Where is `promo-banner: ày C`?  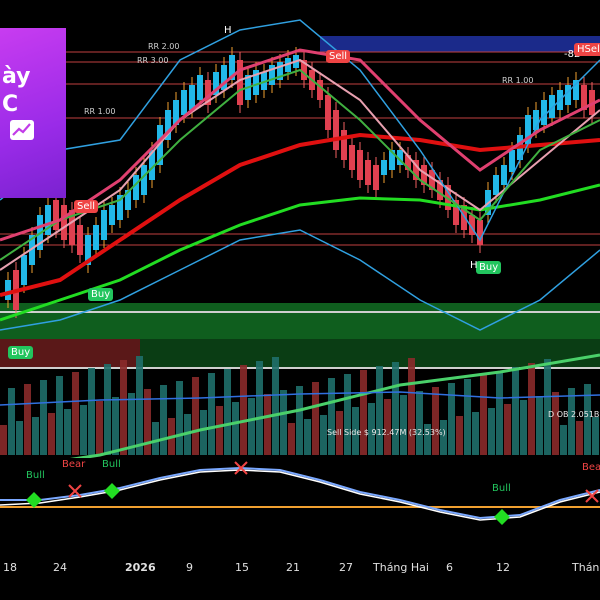
promo-banner: ày C is located at coordinates (33, 113).